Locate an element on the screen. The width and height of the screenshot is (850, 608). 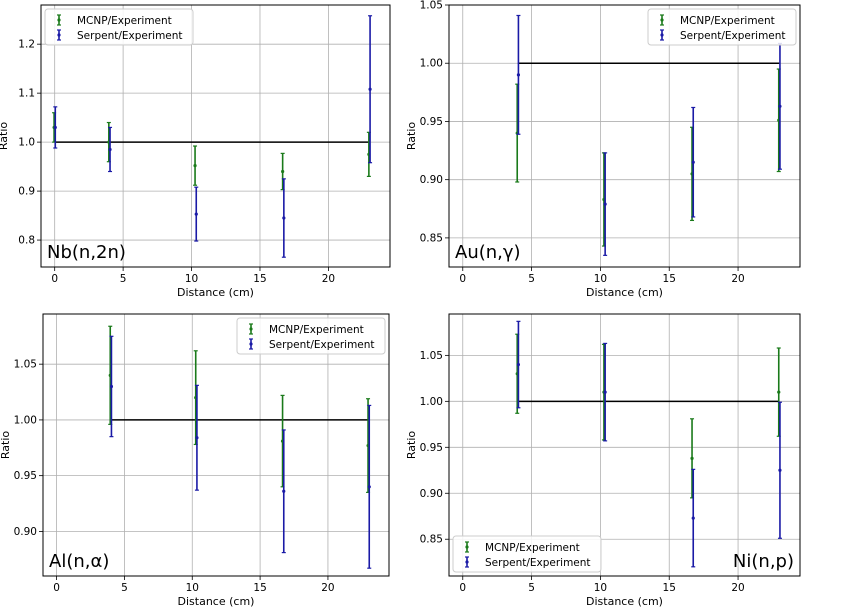
y-tick-label: 0.9 is located at coordinates (26, 192).